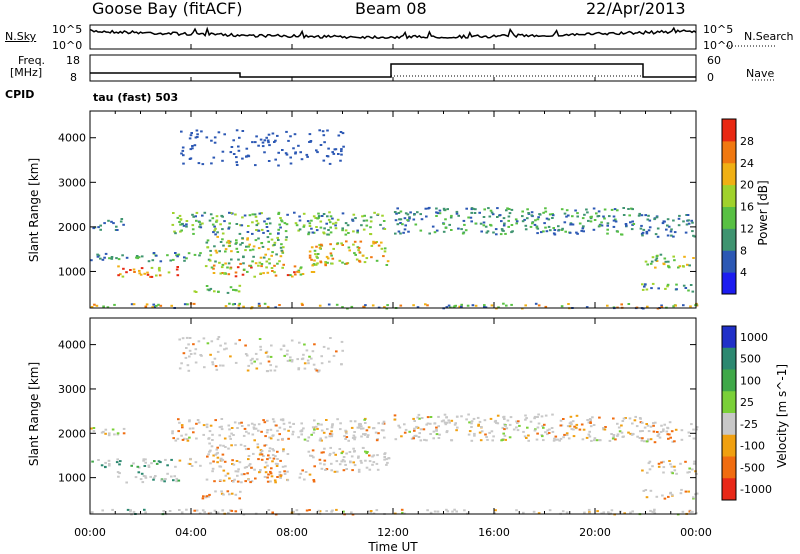  I want to click on sky-noise-trace, so click(393, 33).